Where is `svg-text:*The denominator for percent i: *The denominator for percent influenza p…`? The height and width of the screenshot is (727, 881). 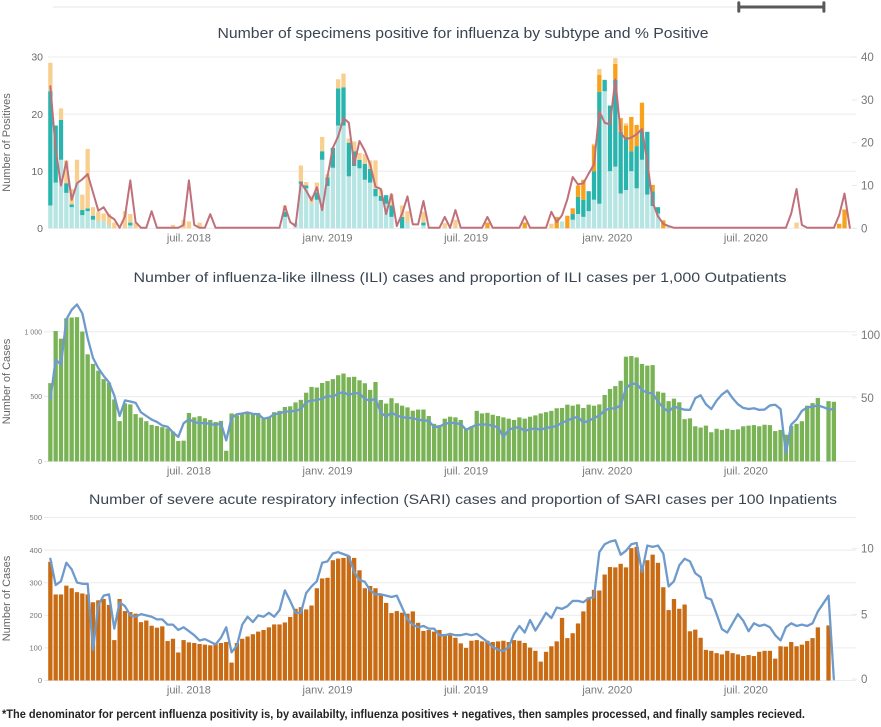
svg-text:*The denominator for percent i: *The denominator for percent influenza p… is located at coordinates (403, 714).